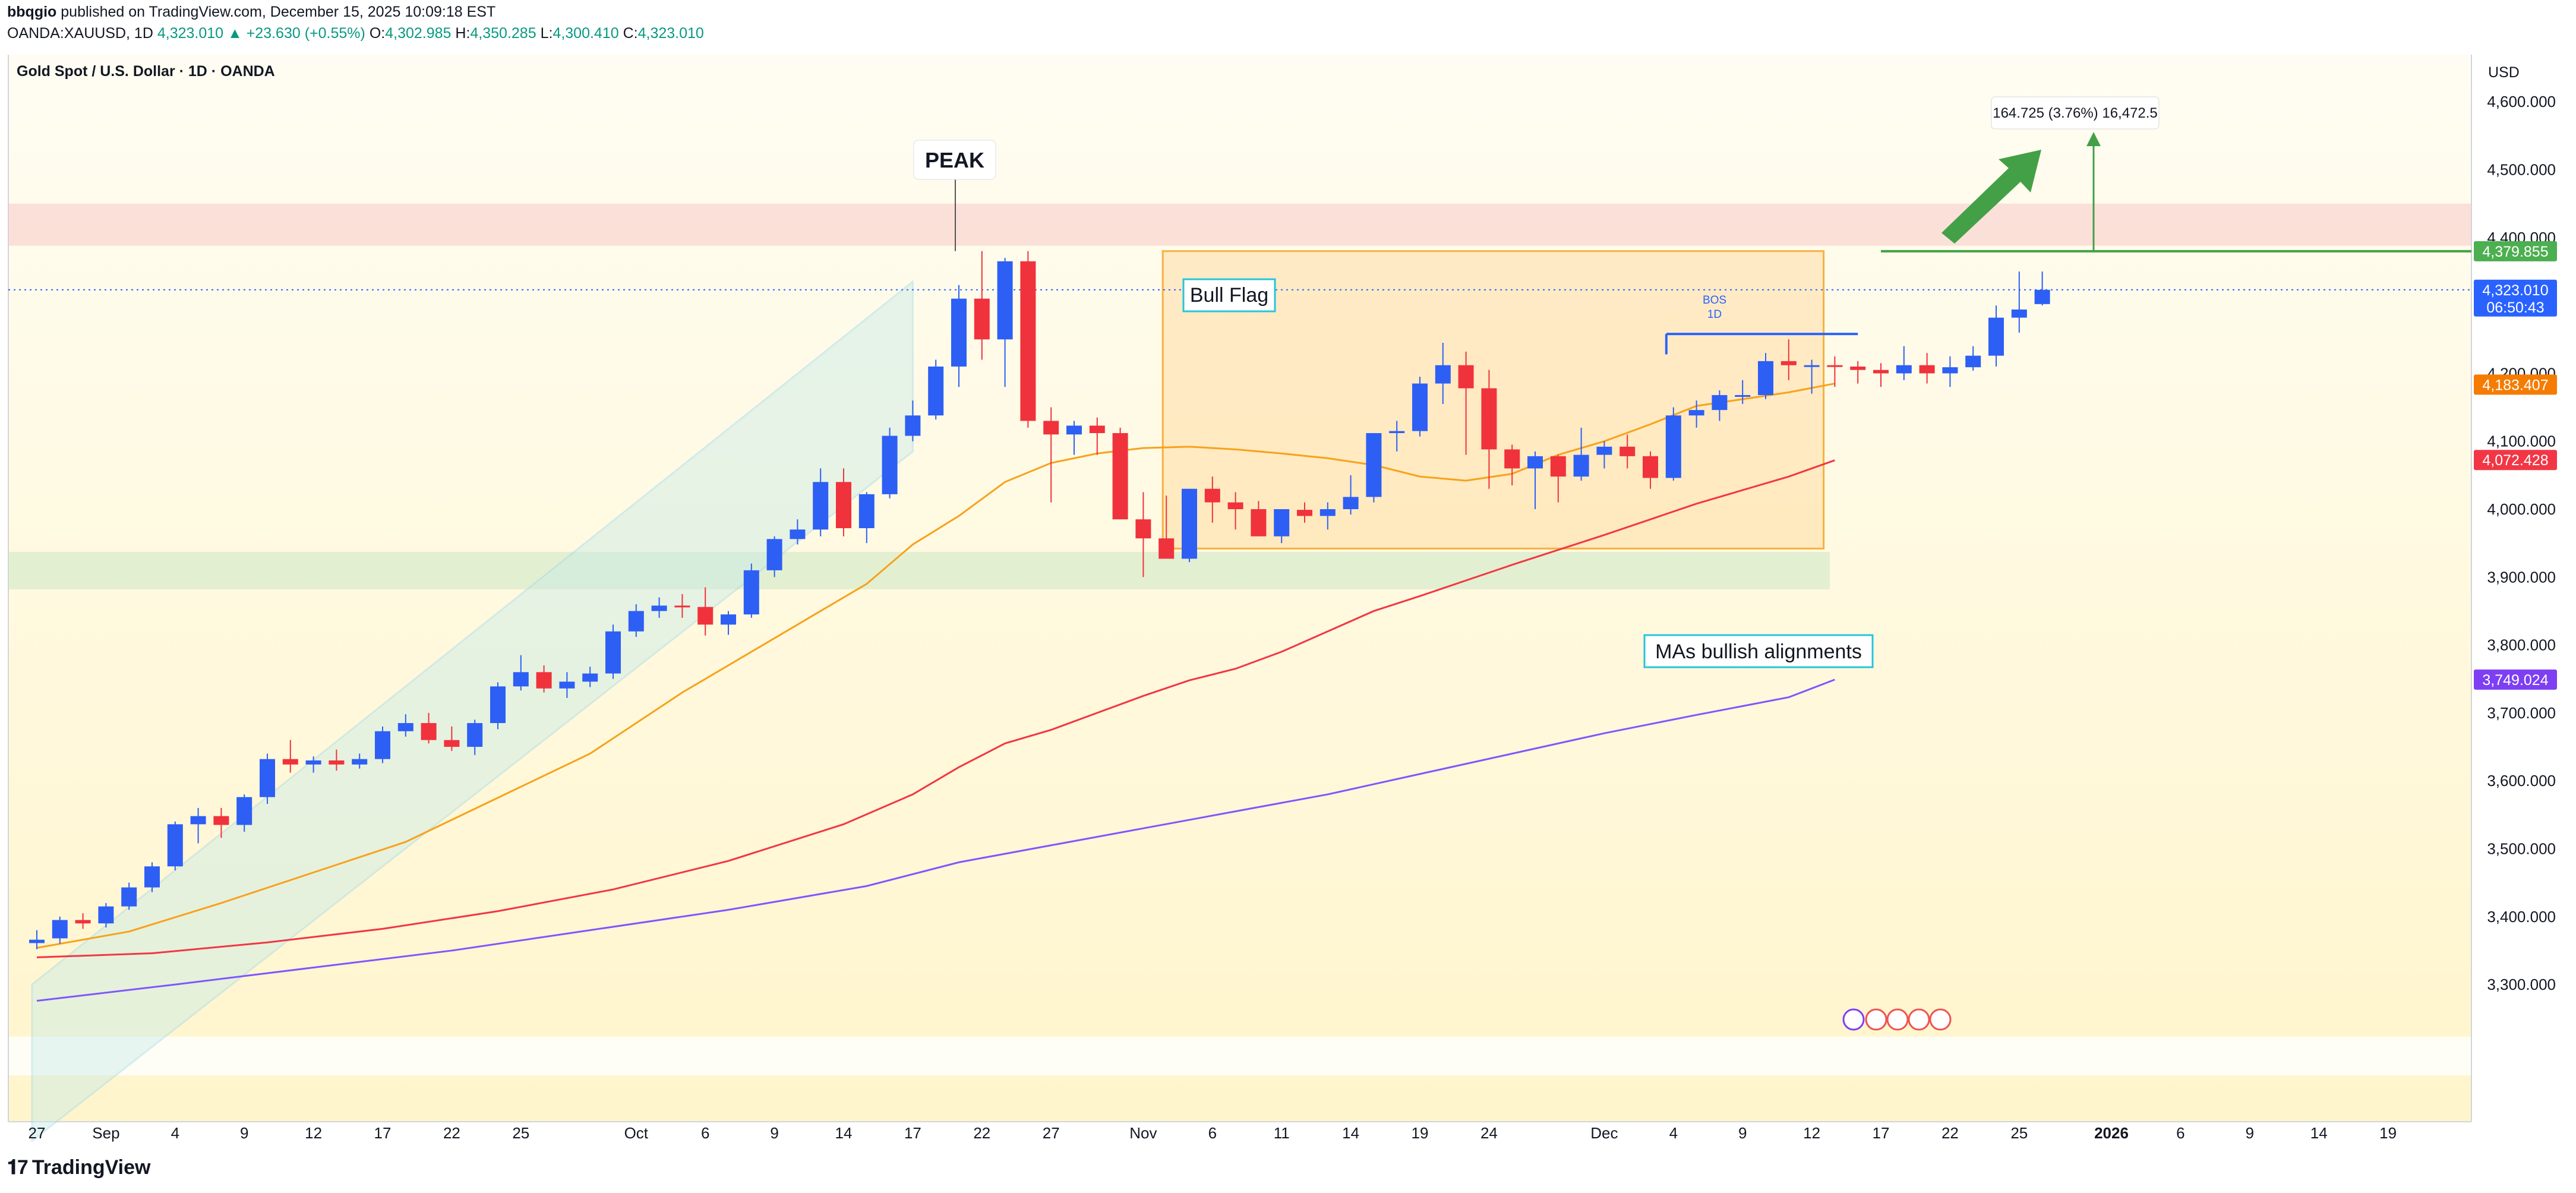 The image size is (2576, 1193). Describe the element at coordinates (2515, 307) in the screenshot. I see `countdown-label: 06:50:43` at that location.